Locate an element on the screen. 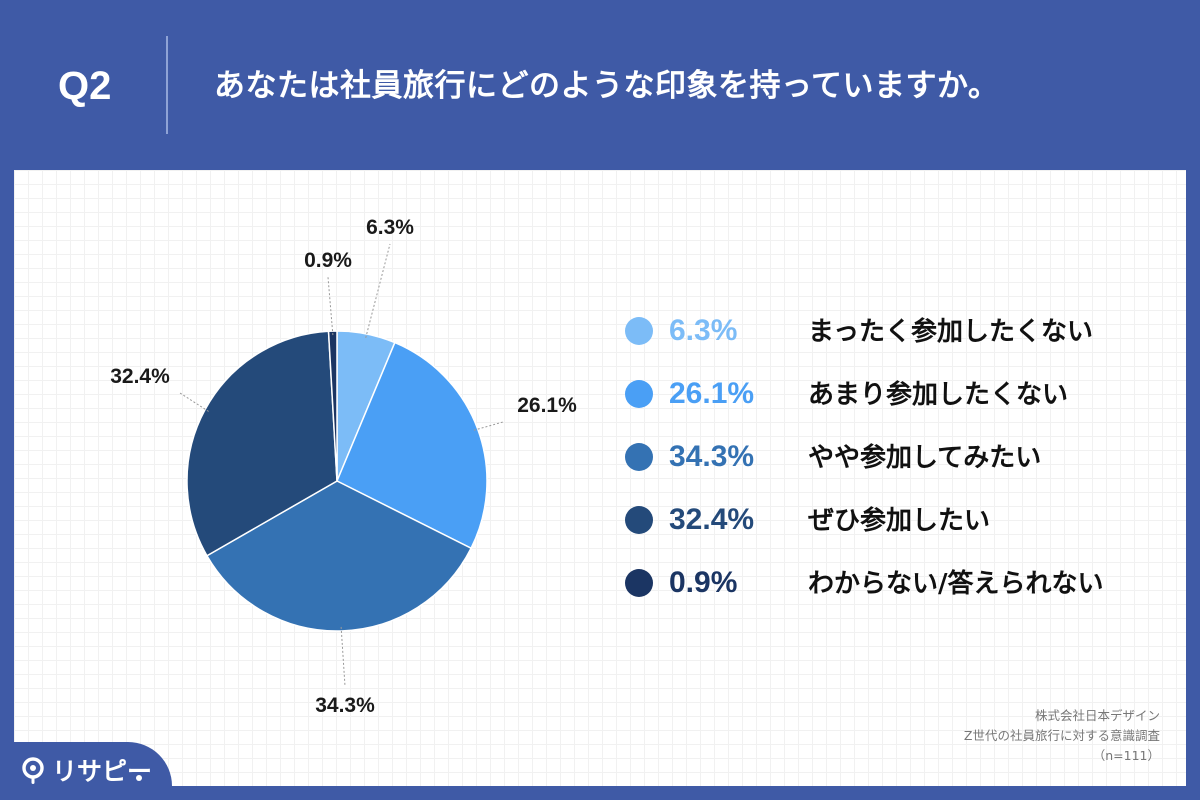 The height and width of the screenshot is (800, 1200). legend-value: 26.1% is located at coordinates (712, 393).